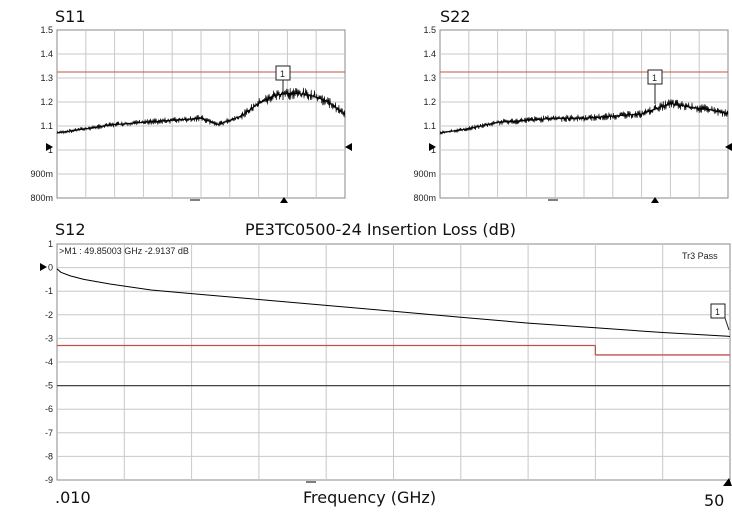 This screenshot has width=732, height=512. What do you see at coordinates (655, 86) in the screenshot?
I see `s22-marker: 1` at bounding box center [655, 86].